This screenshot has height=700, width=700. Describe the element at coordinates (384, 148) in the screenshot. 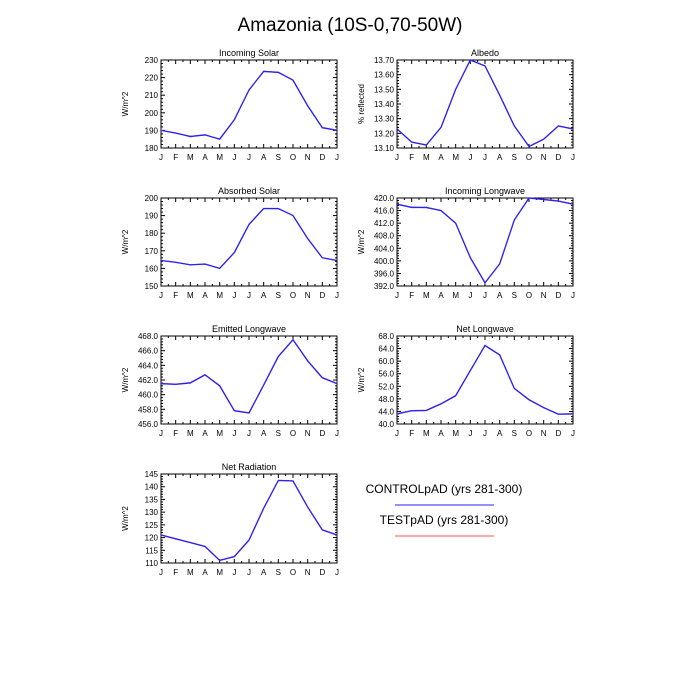

I see `y-tick-label: 13.10` at that location.